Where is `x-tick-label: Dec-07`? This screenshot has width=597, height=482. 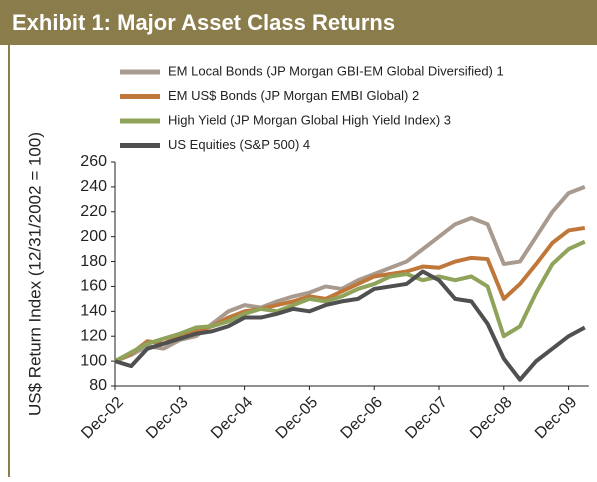
x-tick-label: Dec-07 is located at coordinates (426, 418).